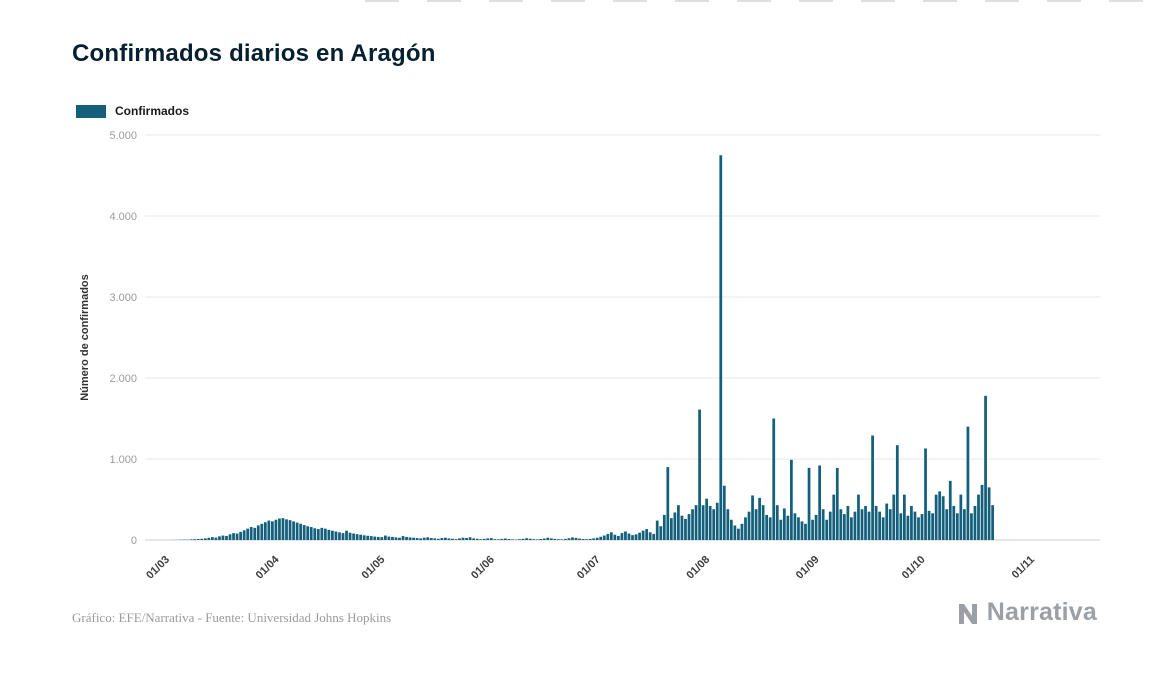 This screenshot has height=674, width=1157. What do you see at coordinates (761, 1) in the screenshot?
I see `top-edge-artifact` at bounding box center [761, 1].